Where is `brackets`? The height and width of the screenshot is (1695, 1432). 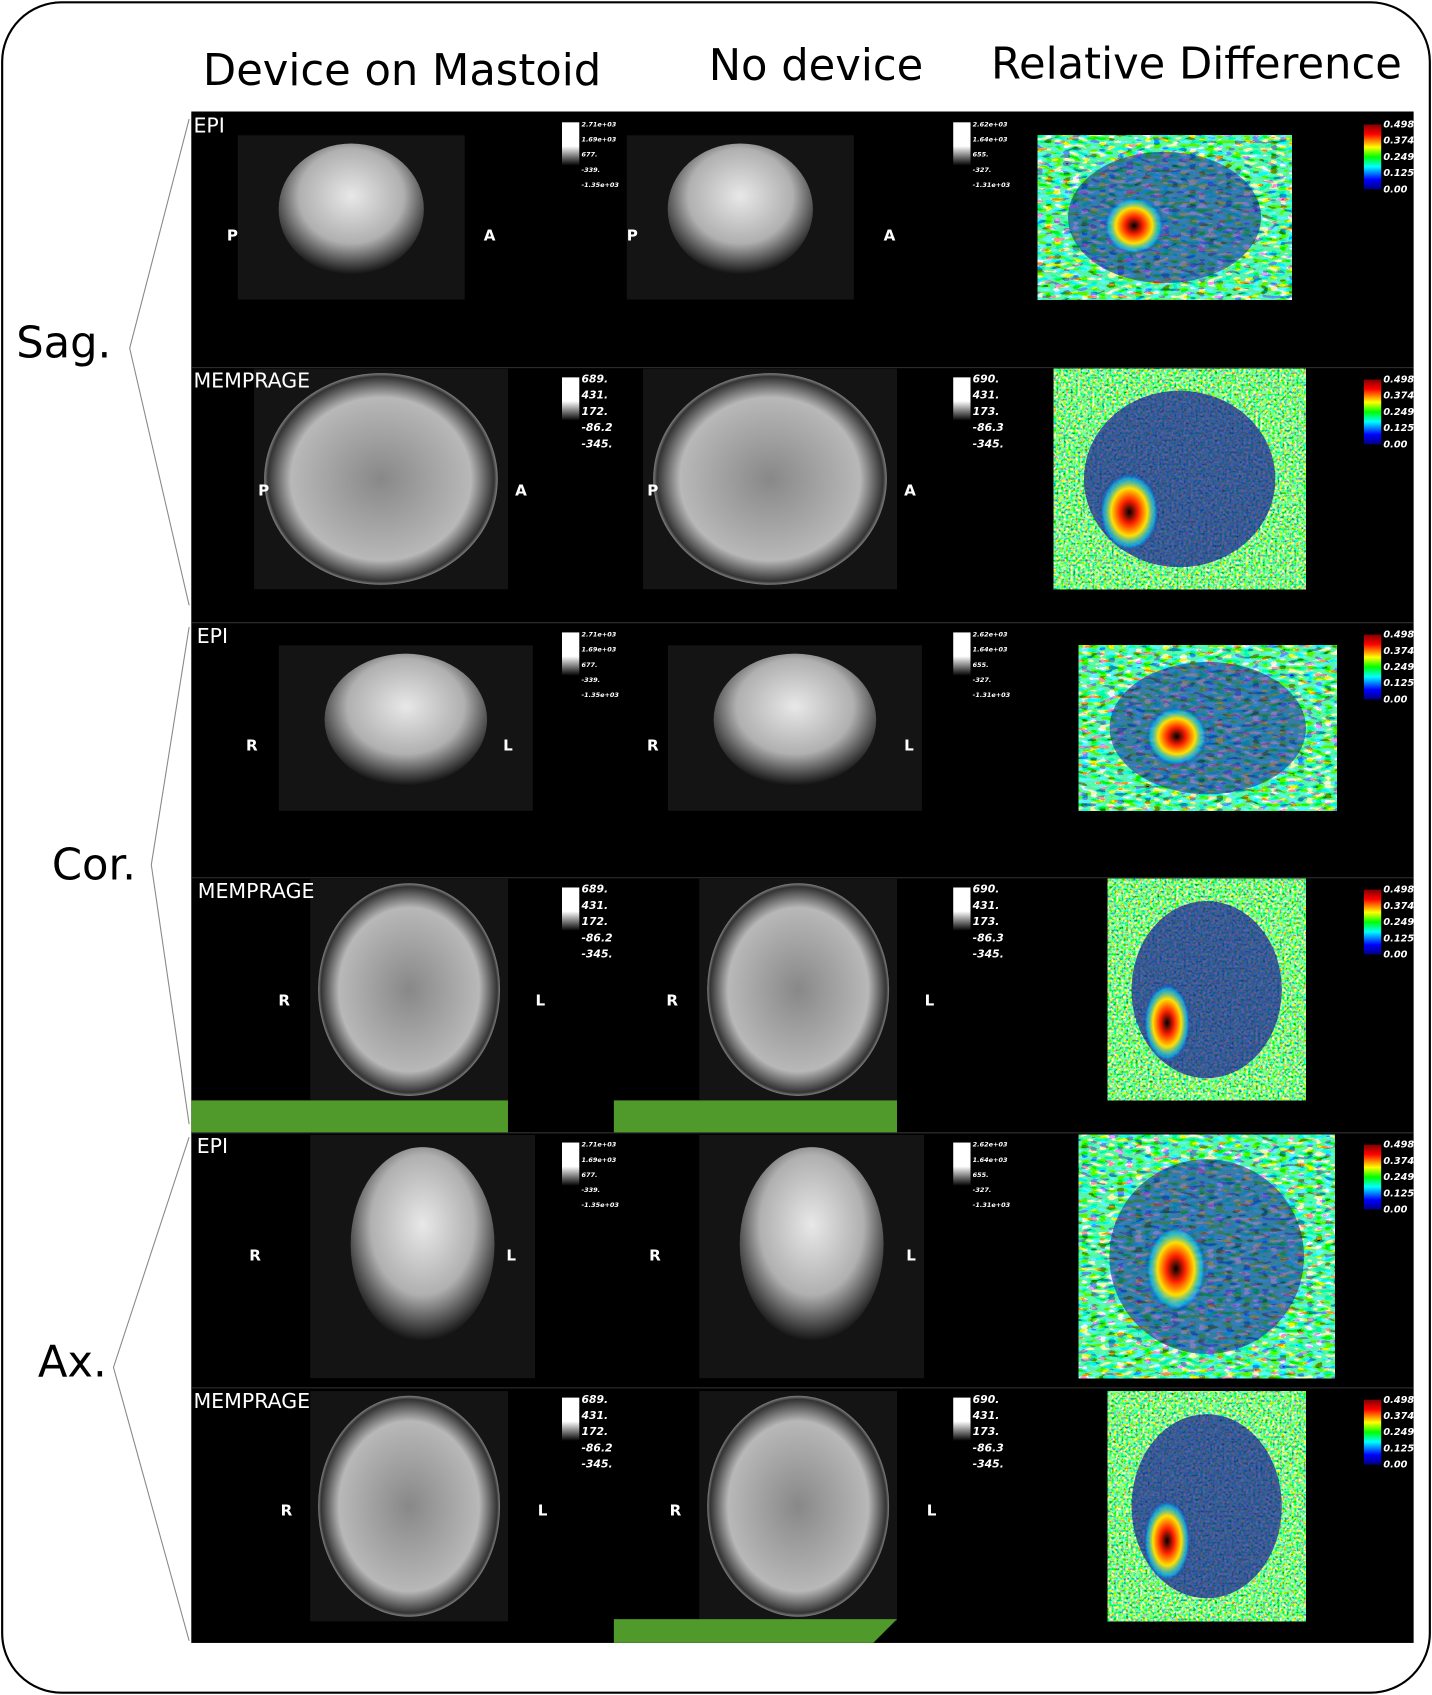
brackets is located at coordinates (151, 879).